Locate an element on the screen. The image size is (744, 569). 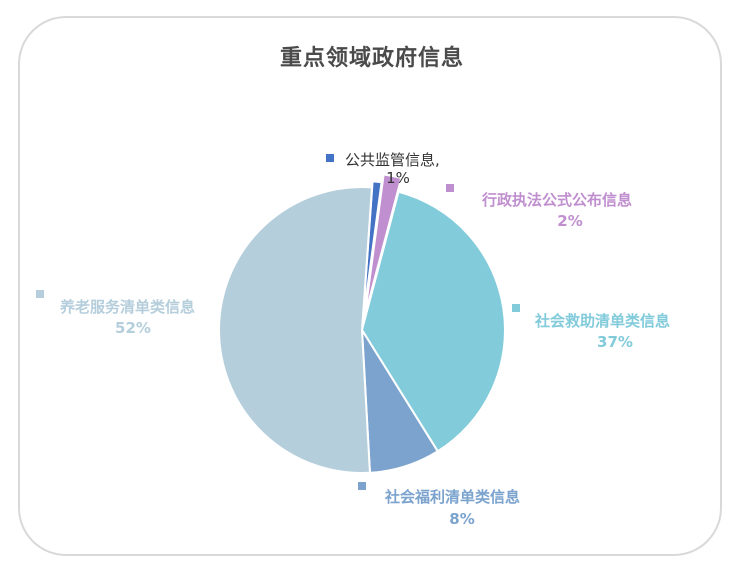
slice-name-label: 社会福利清单类信息 is located at coordinates (452, 497).